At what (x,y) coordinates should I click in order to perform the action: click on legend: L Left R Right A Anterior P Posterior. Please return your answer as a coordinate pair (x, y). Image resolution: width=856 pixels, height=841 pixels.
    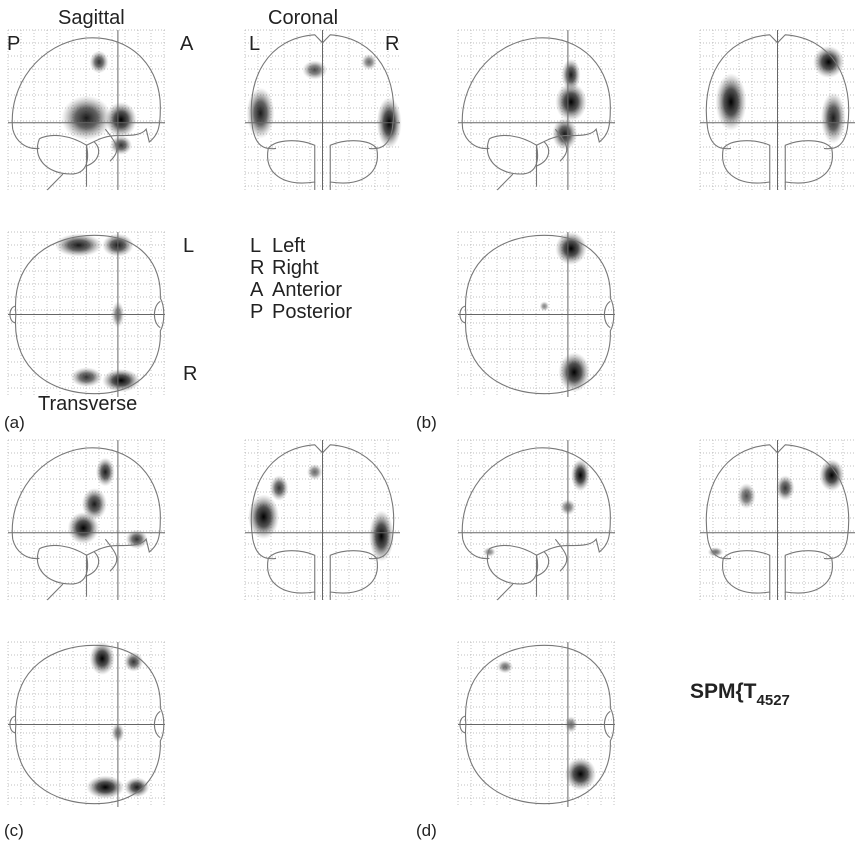
    Looking at the image, I should click on (301, 279).